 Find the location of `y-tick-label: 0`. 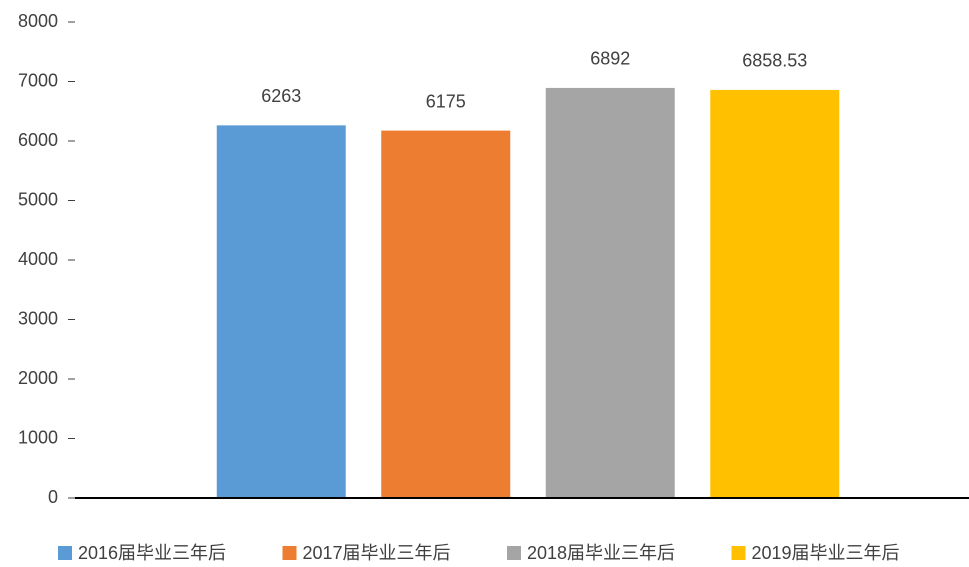

y-tick-label: 0 is located at coordinates (53, 497).